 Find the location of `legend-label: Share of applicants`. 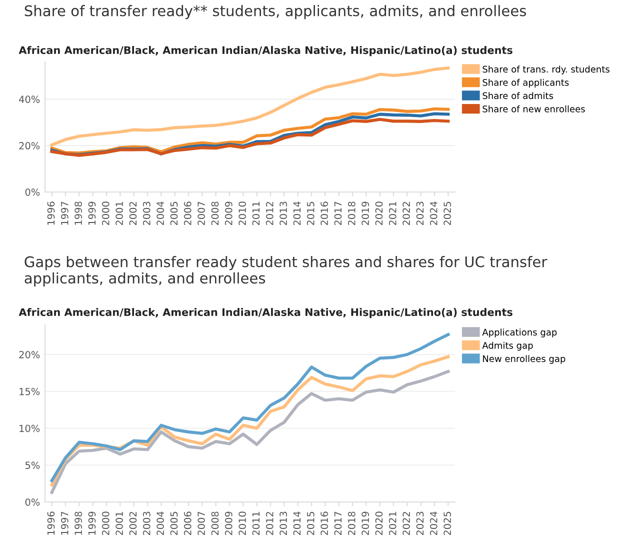

legend-label: Share of applicants is located at coordinates (525, 83).